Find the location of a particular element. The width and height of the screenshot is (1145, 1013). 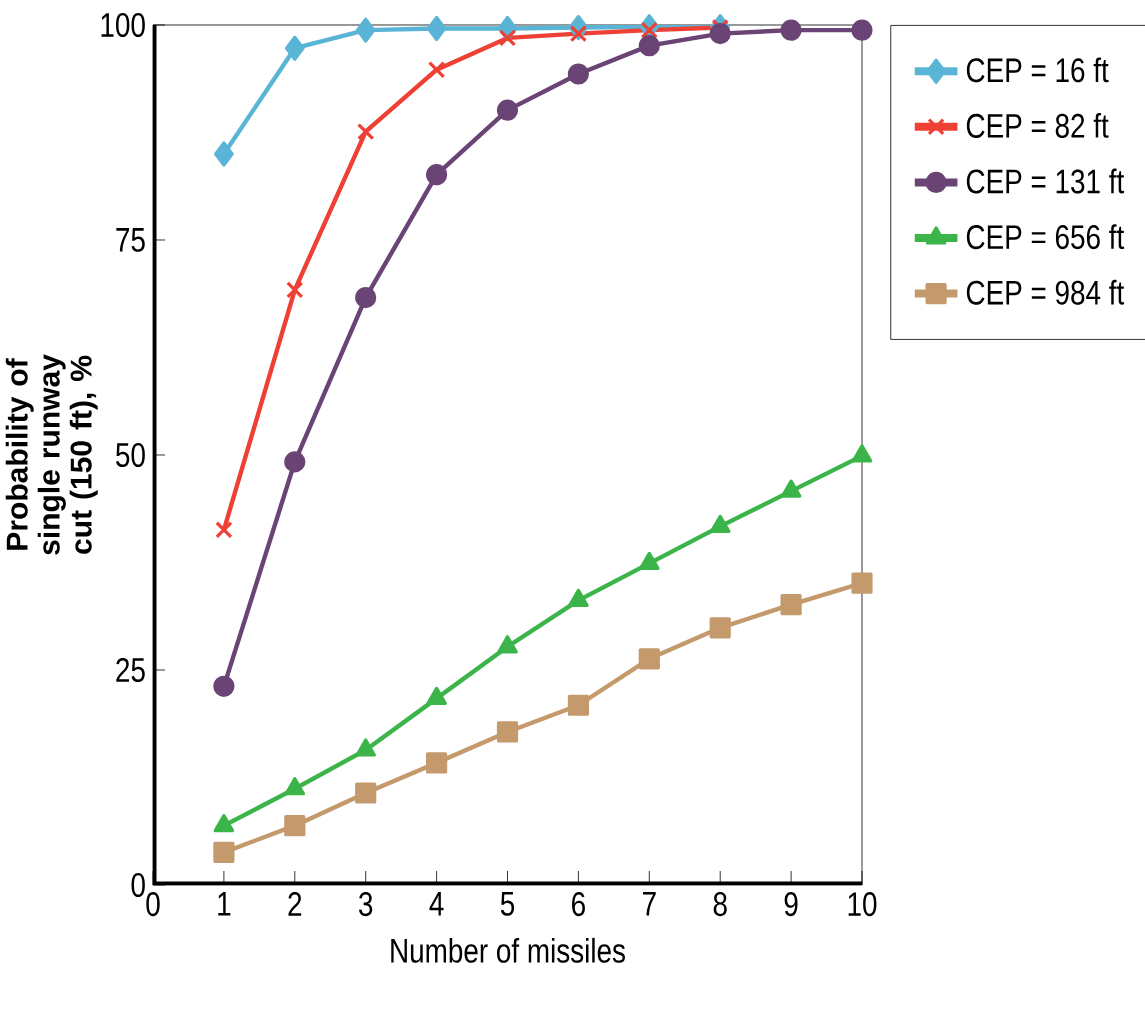

legend-label: CEP = 984 ft is located at coordinates (1045, 292).